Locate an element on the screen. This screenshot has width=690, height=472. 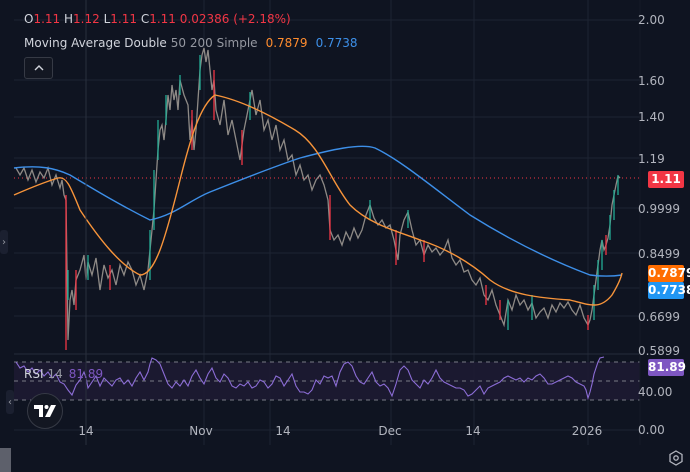
close-value: 1.11 is located at coordinates (162, 19).